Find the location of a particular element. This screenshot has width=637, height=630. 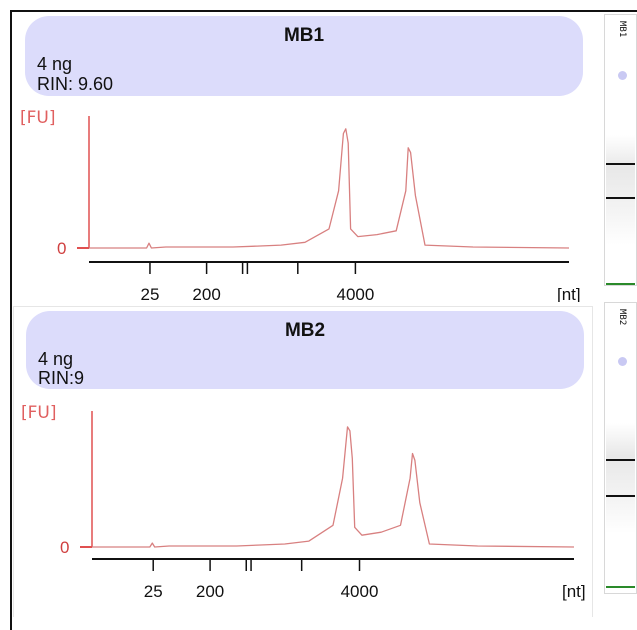

gel-lane-mb1: MB1 is located at coordinates (620, 150).